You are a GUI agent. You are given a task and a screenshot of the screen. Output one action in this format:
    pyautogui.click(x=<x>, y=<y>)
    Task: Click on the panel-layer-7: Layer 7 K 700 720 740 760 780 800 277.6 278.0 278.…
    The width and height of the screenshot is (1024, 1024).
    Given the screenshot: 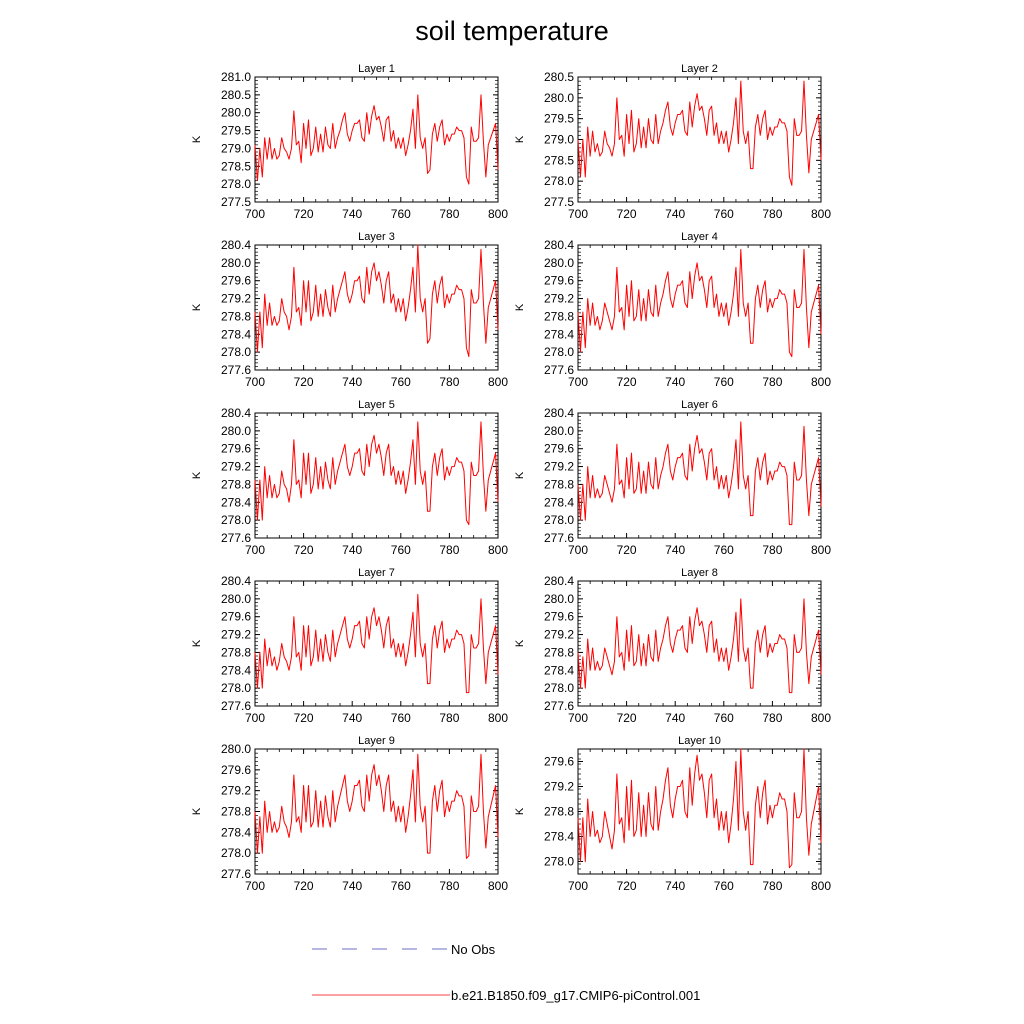 What is the action you would take?
    pyautogui.click(x=349, y=646)
    